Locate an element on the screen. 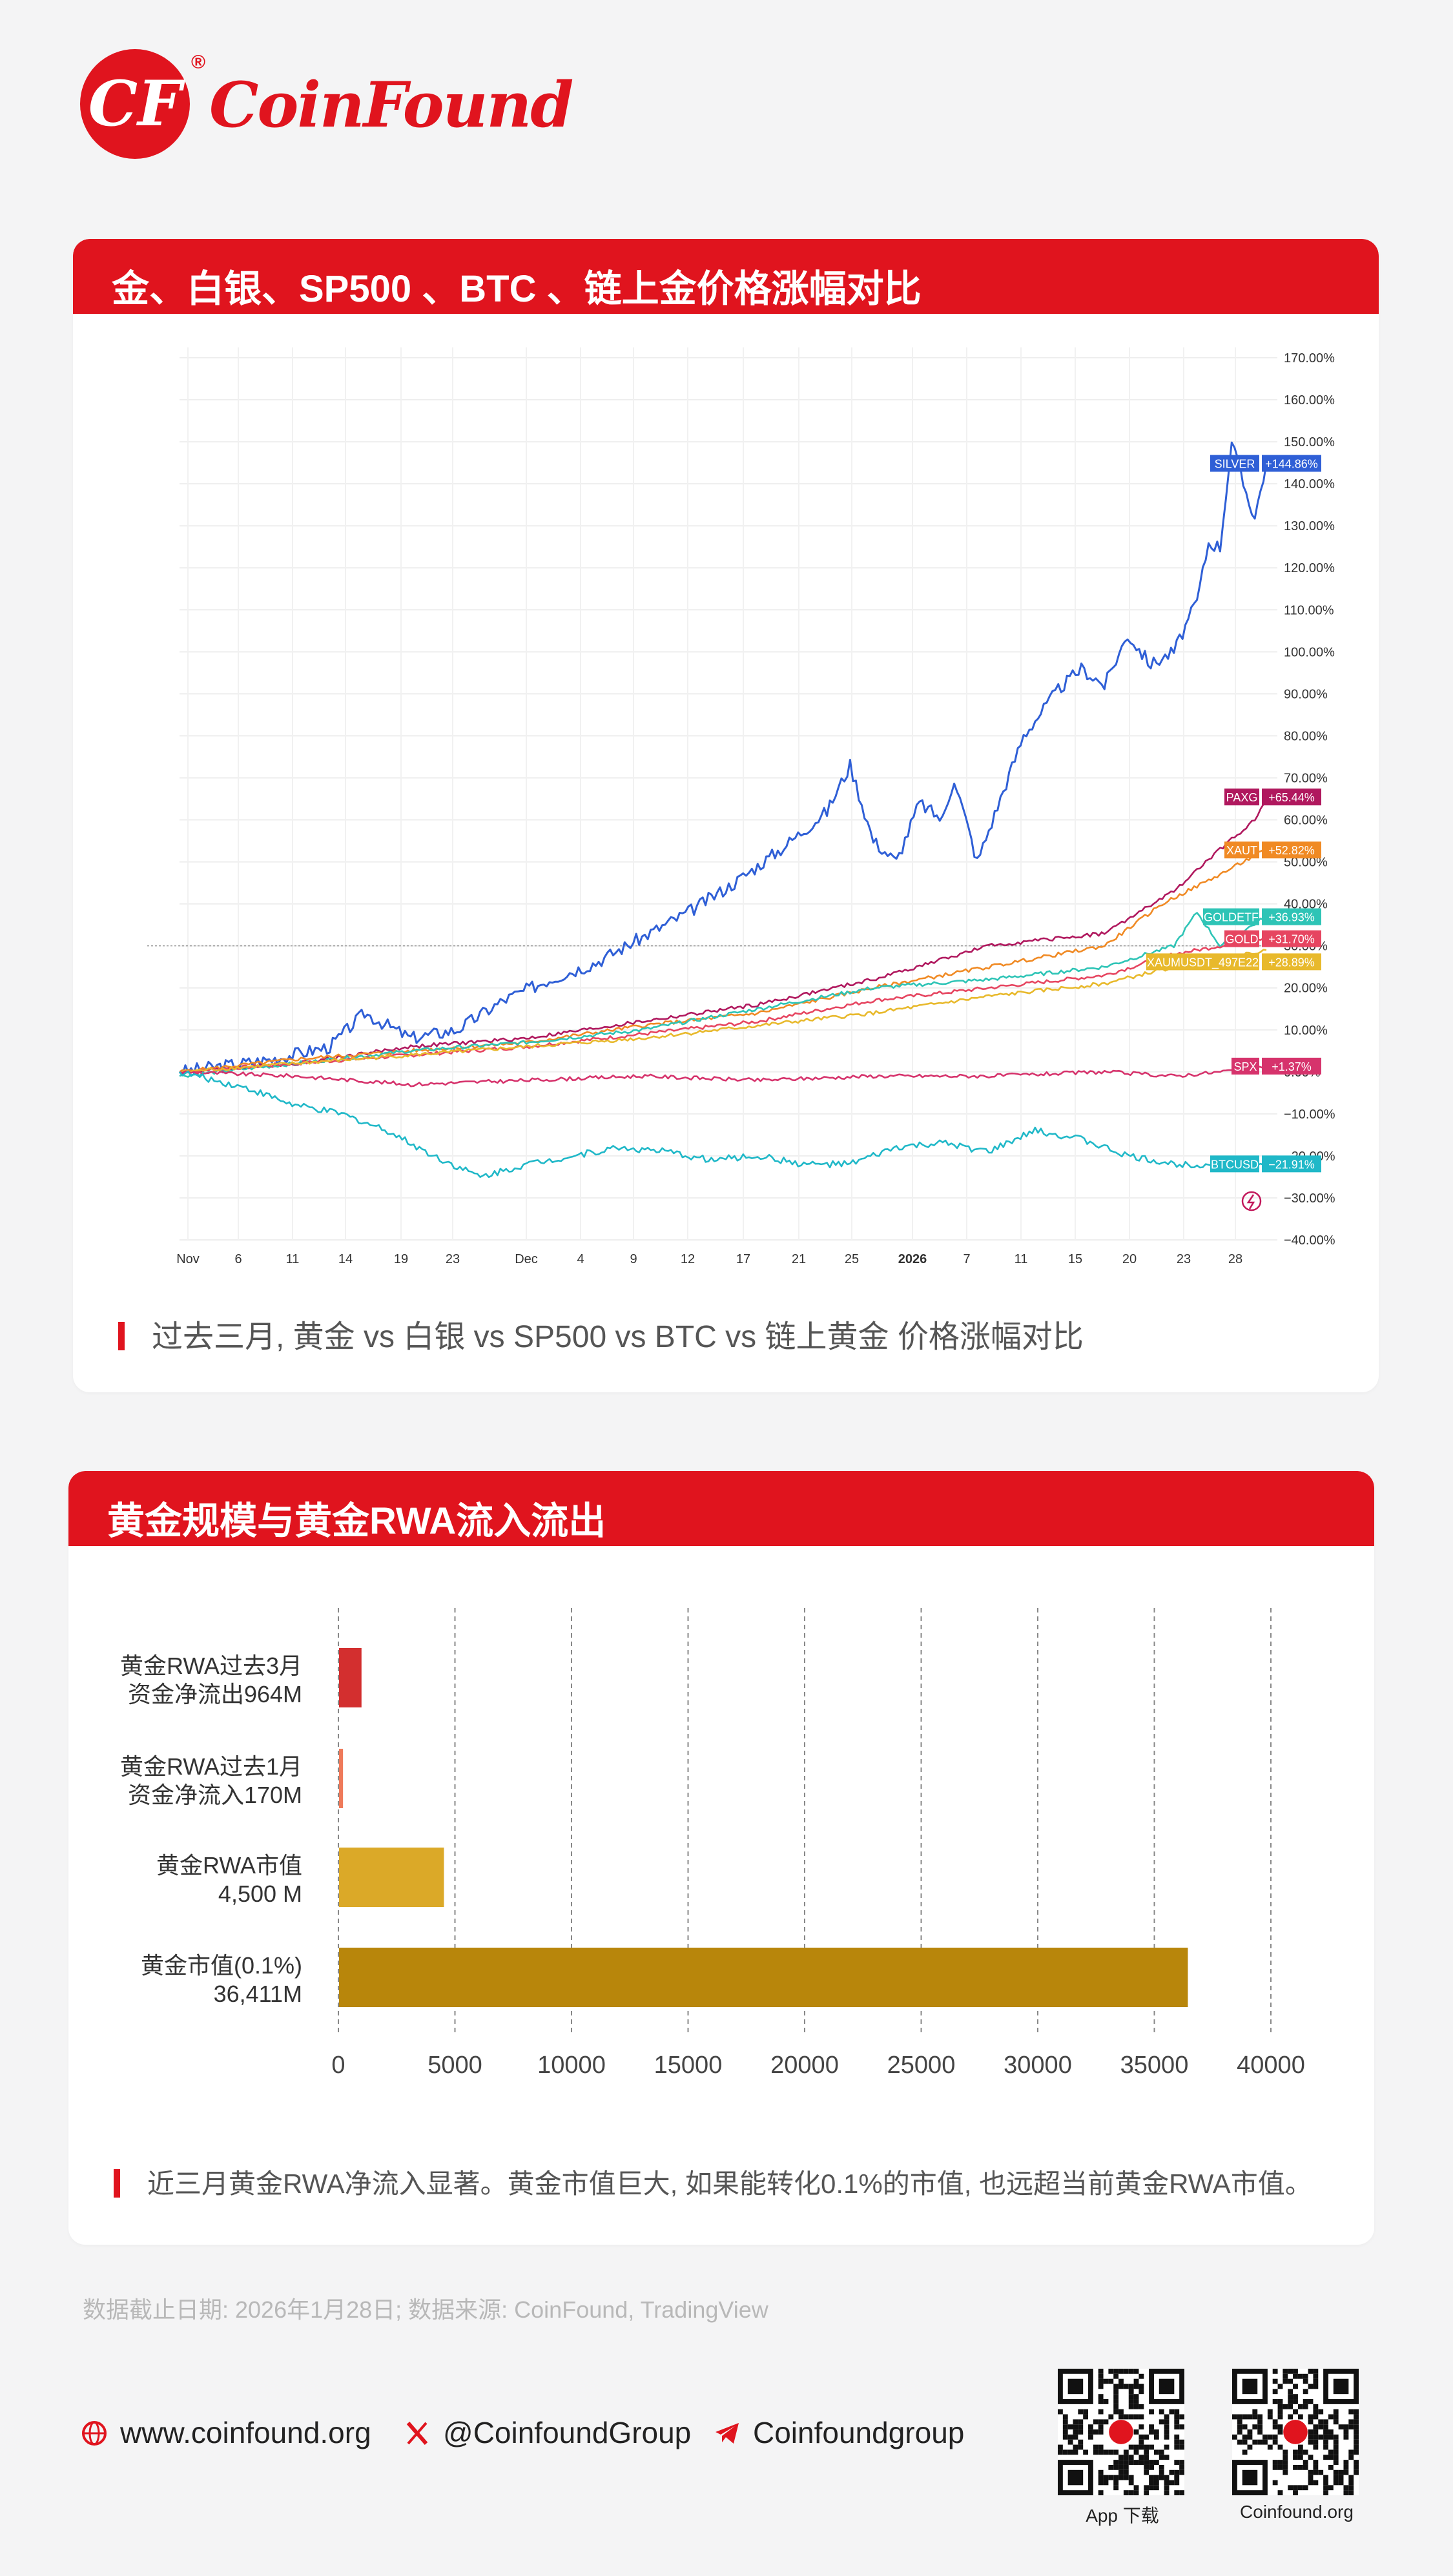  caption-accent is located at coordinates (121, 1336).